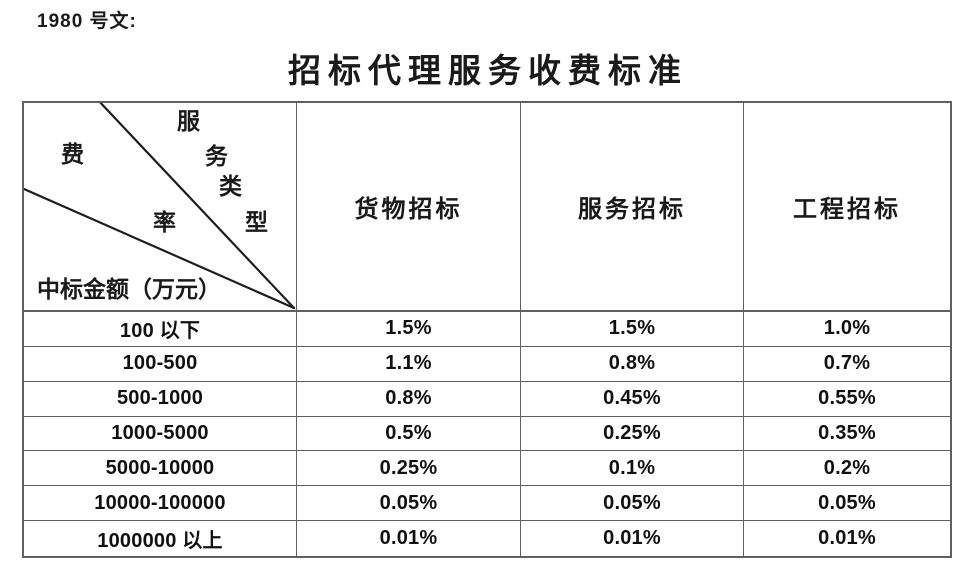 This screenshot has height=581, width=976. I want to click on corner-label-fee-rate-char: 率, so click(164, 222).